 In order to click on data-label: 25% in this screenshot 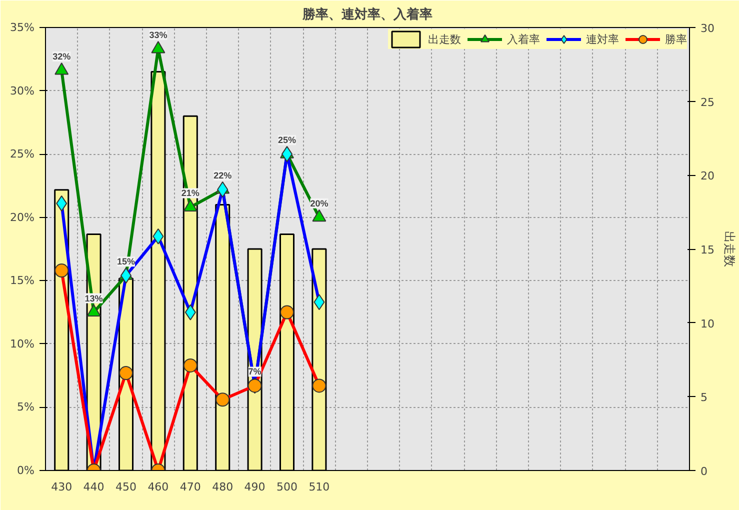, I will do `click(287, 140)`.